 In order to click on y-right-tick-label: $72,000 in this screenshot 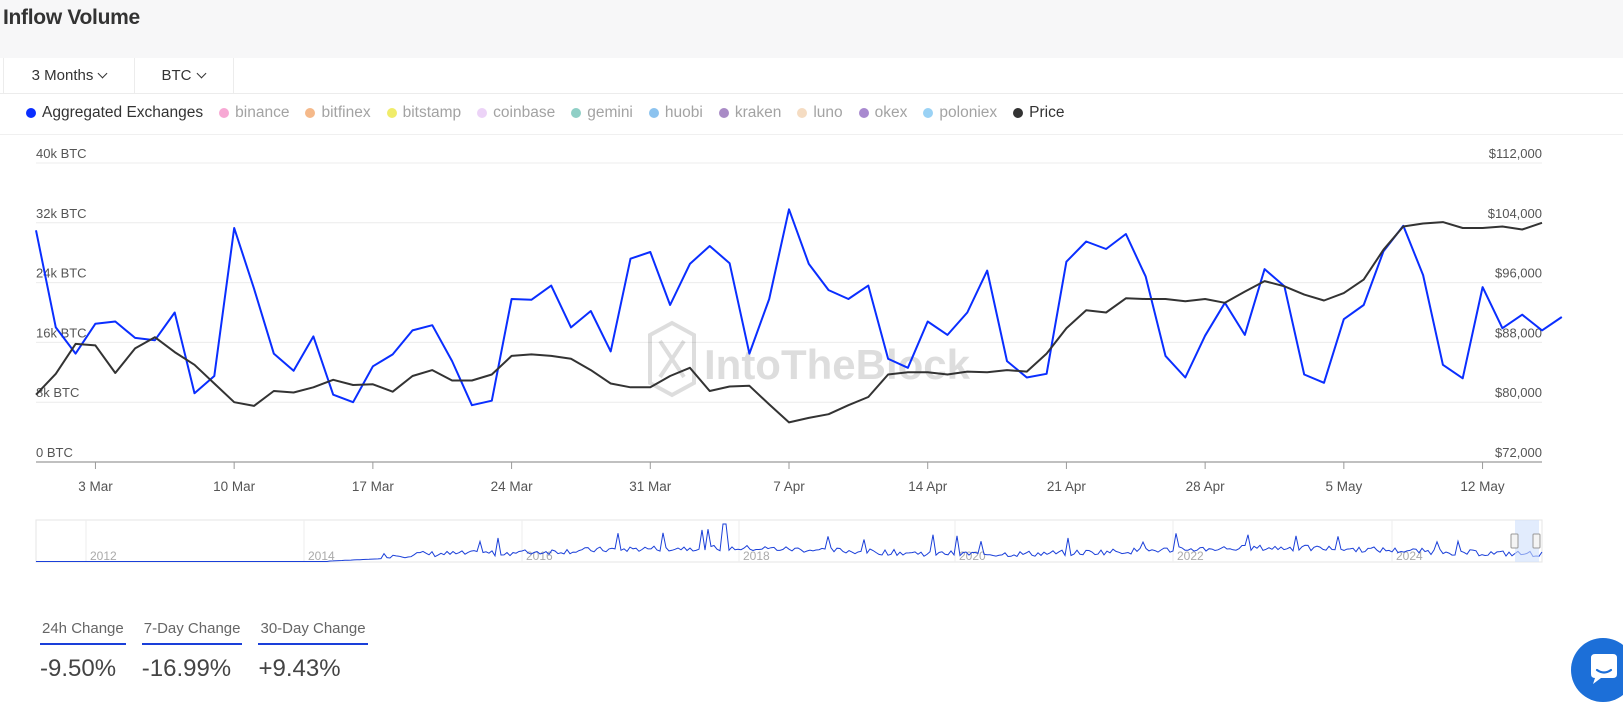, I will do `click(1518, 452)`.